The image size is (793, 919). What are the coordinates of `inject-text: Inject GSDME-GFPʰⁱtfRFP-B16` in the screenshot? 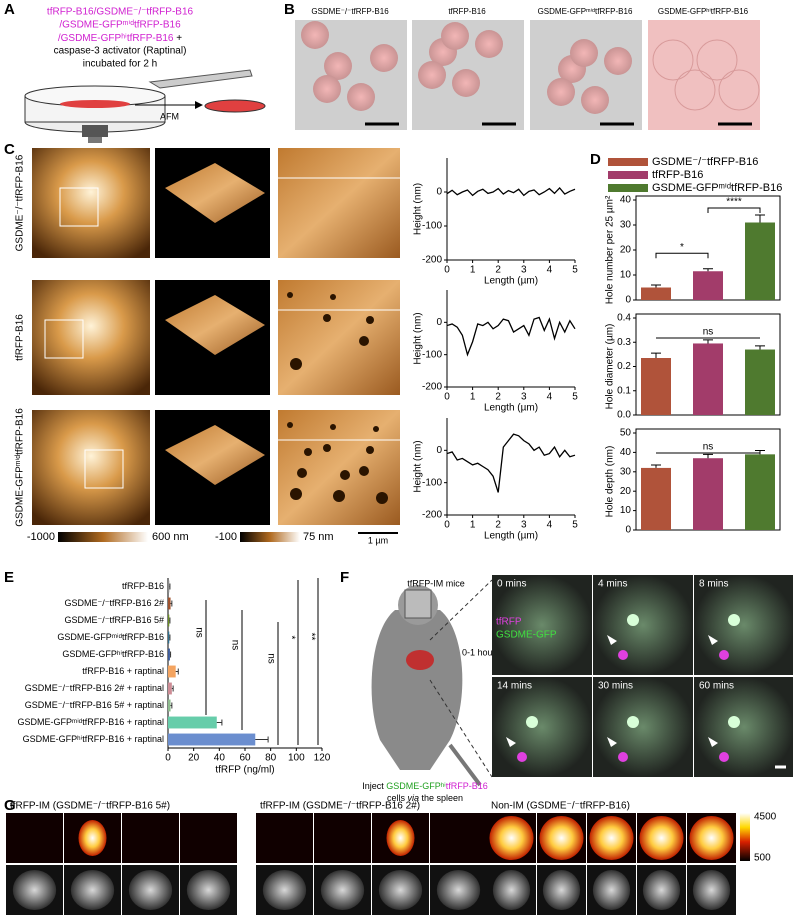 It's located at (425, 786).